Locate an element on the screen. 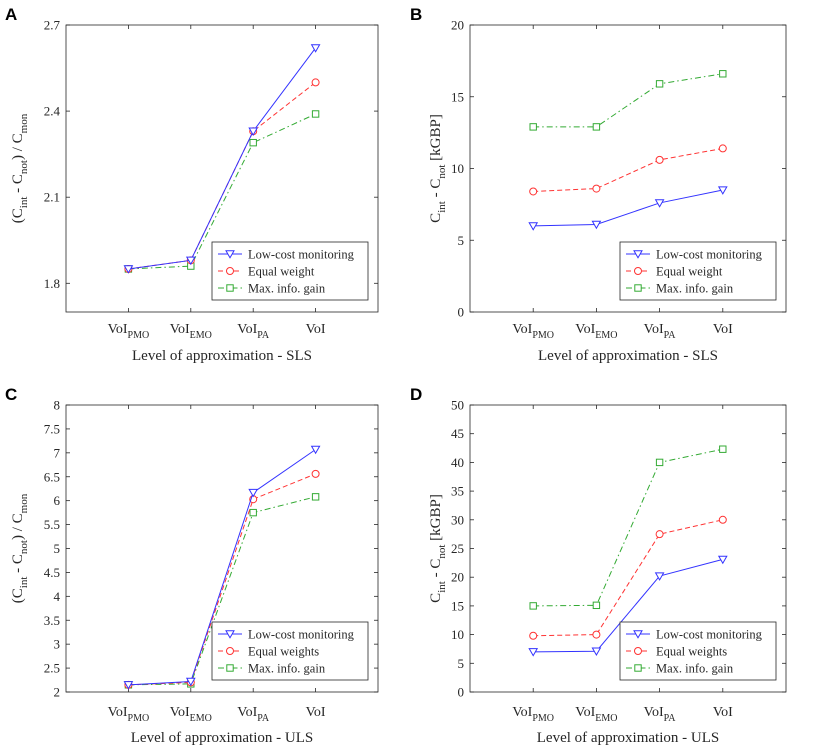 This screenshot has height=750, width=816. y-tick-label: 7 is located at coordinates (57, 452).